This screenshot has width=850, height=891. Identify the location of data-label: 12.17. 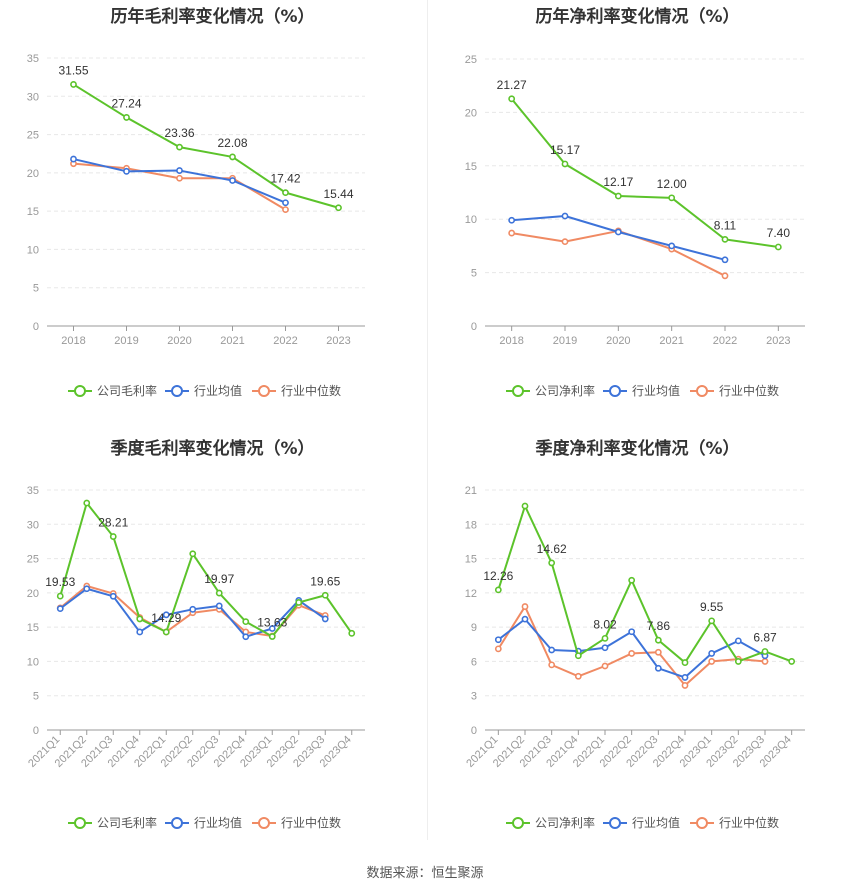
(618, 182).